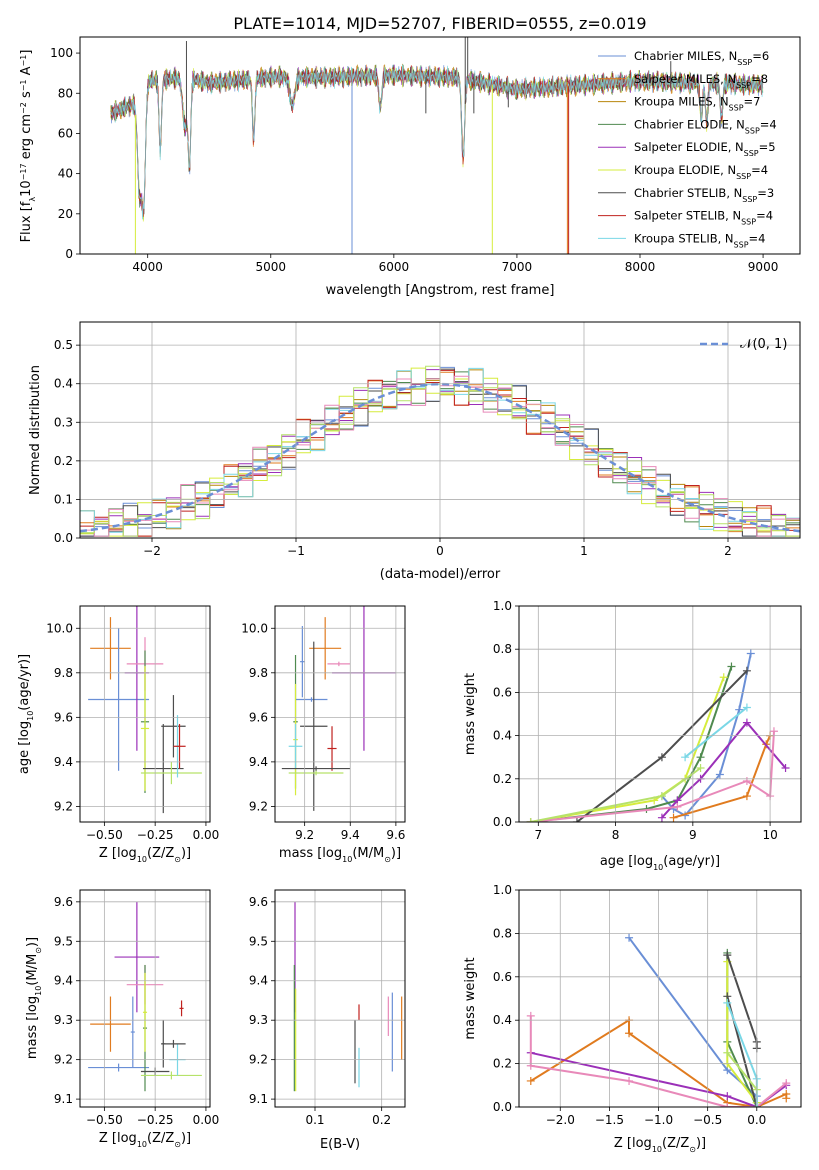 The image size is (819, 1170). I want to click on x-axis-label: mass [log10(M/M⊙)], so click(340, 855).